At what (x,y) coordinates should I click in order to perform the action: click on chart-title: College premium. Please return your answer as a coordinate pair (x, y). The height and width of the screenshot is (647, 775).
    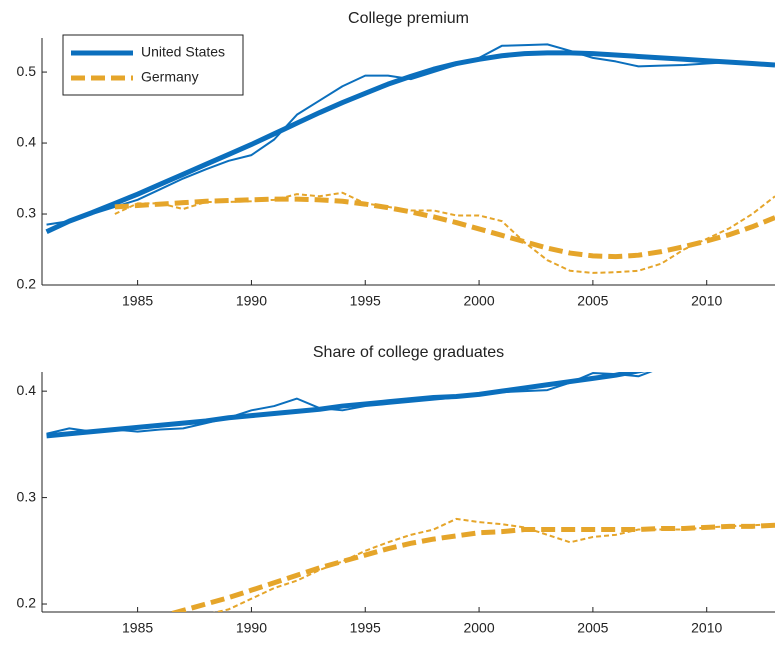
    Looking at the image, I should click on (408, 18).